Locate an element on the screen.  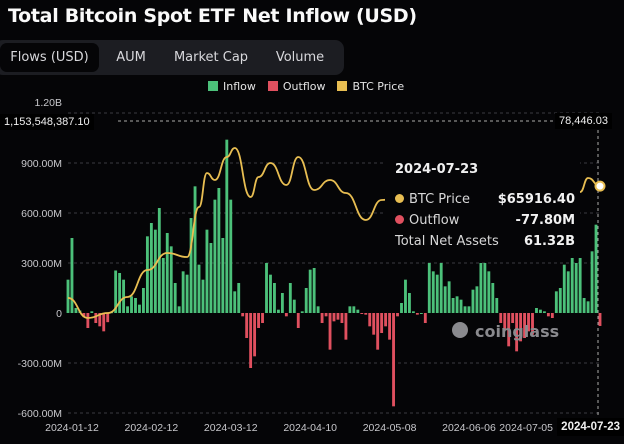
tab-aum: AUM is located at coordinates (131, 57).